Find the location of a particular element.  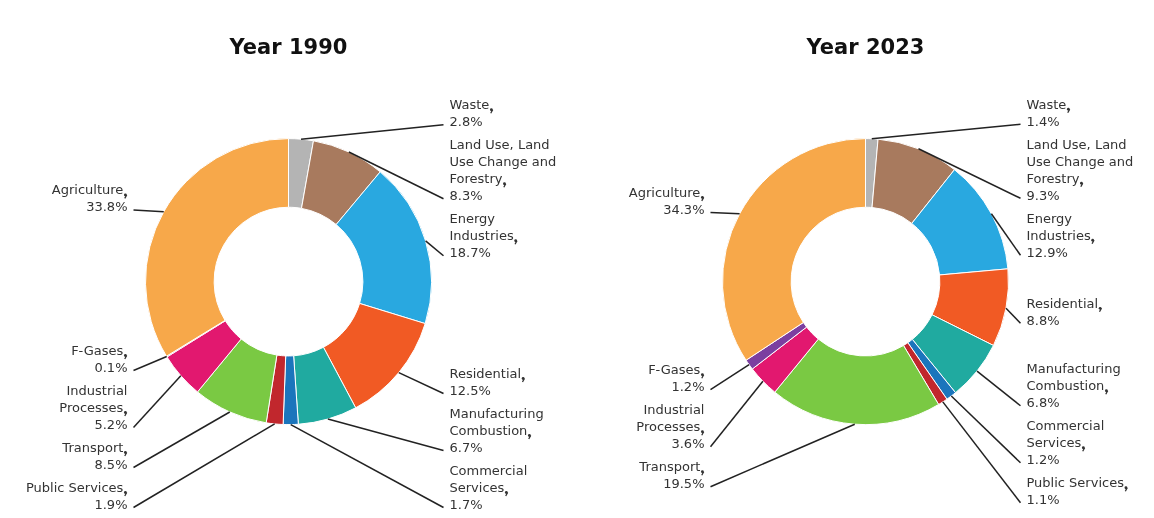

data-label: 18.7% is located at coordinates (470, 253).